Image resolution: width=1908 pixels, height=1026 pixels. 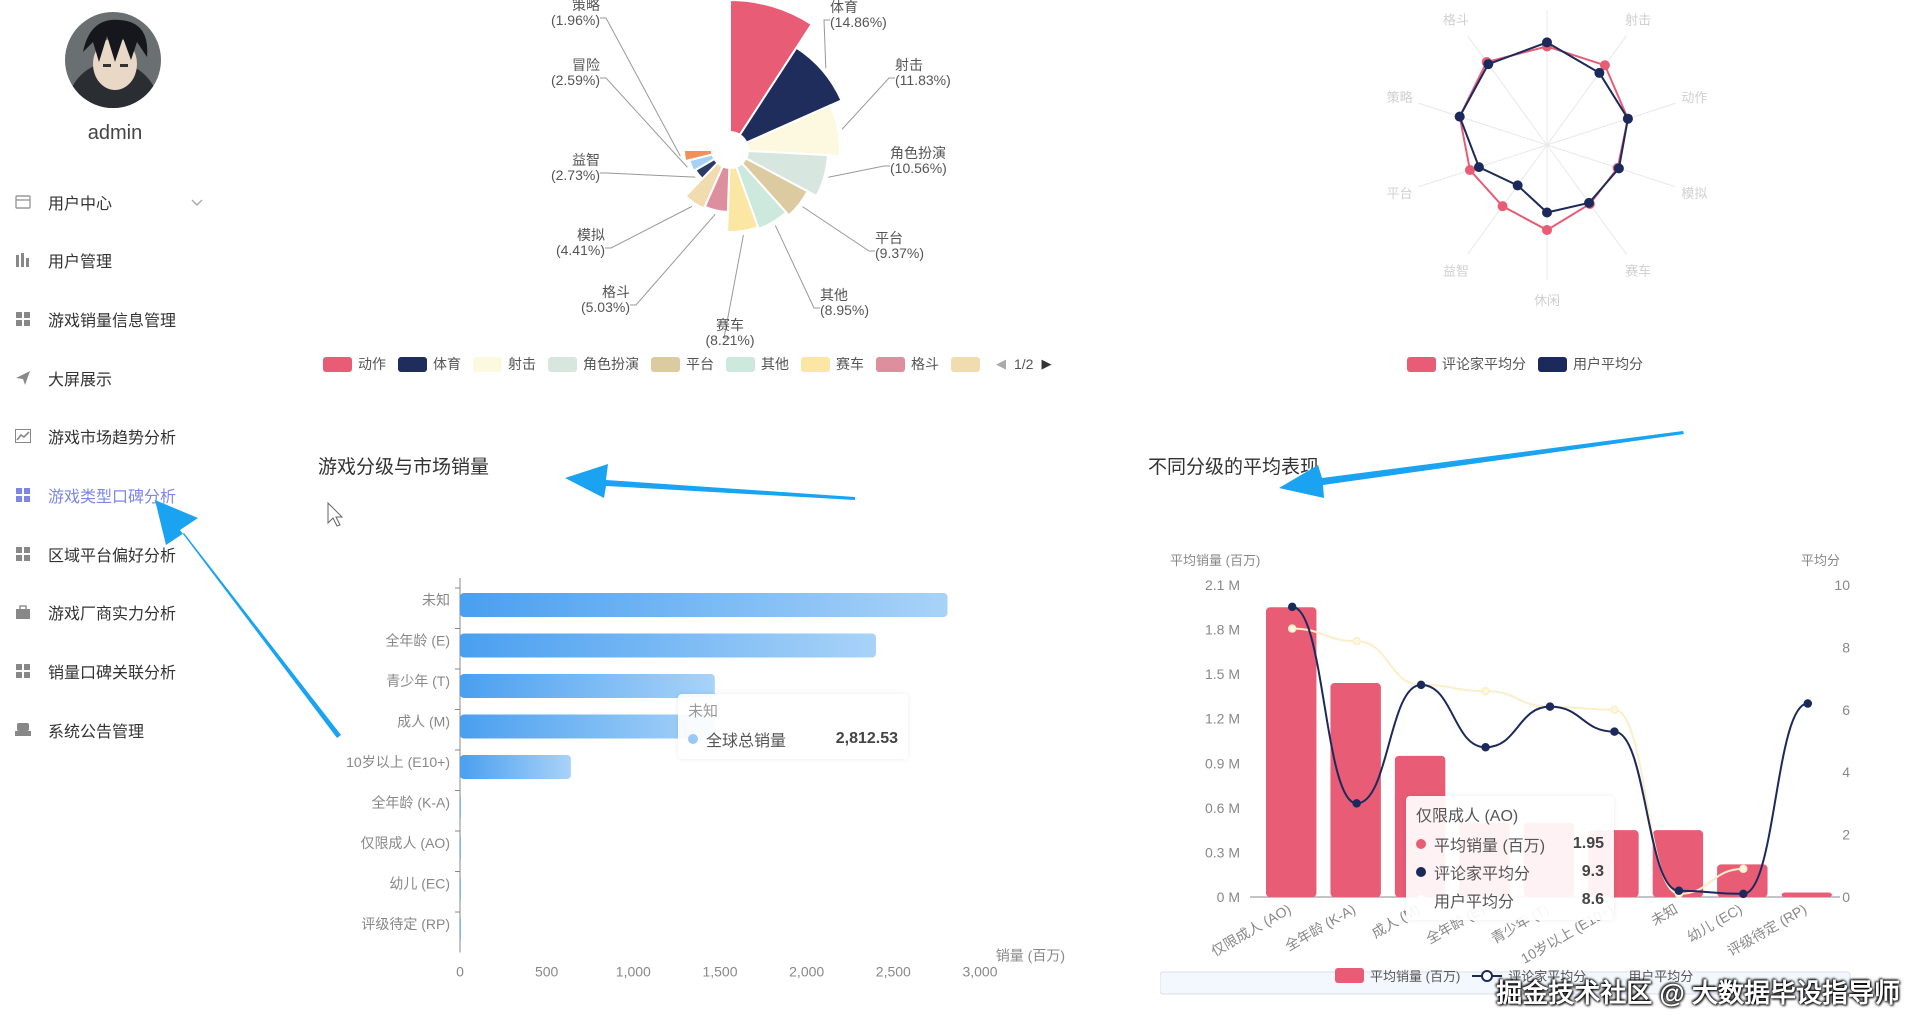 I want to click on legend-item: 动作, so click(x=354, y=364).